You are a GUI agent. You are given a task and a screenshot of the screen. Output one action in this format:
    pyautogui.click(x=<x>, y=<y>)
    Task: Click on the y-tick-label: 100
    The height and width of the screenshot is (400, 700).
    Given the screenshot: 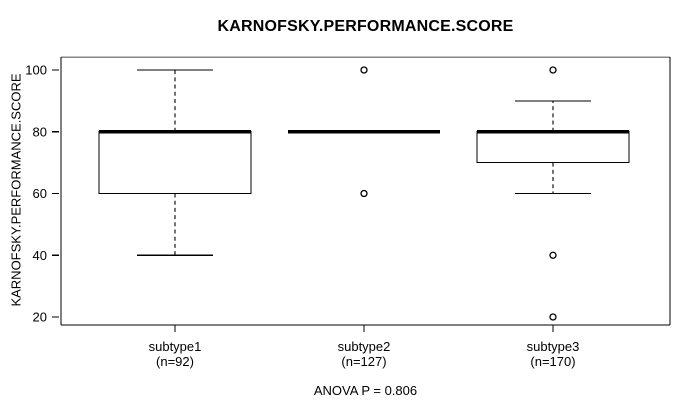 What is the action you would take?
    pyautogui.click(x=36, y=70)
    